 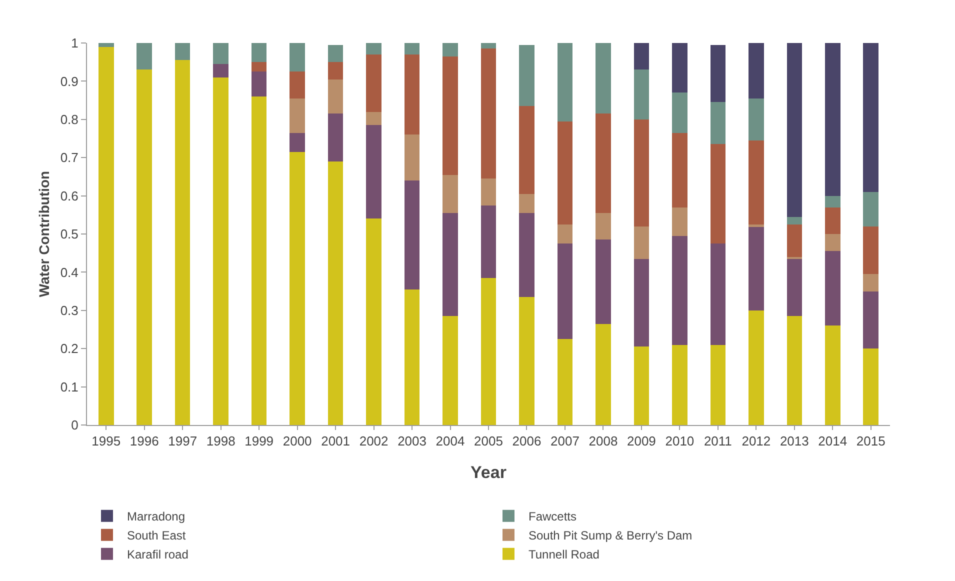 I want to click on x-tick-label: 2007, so click(x=565, y=441).